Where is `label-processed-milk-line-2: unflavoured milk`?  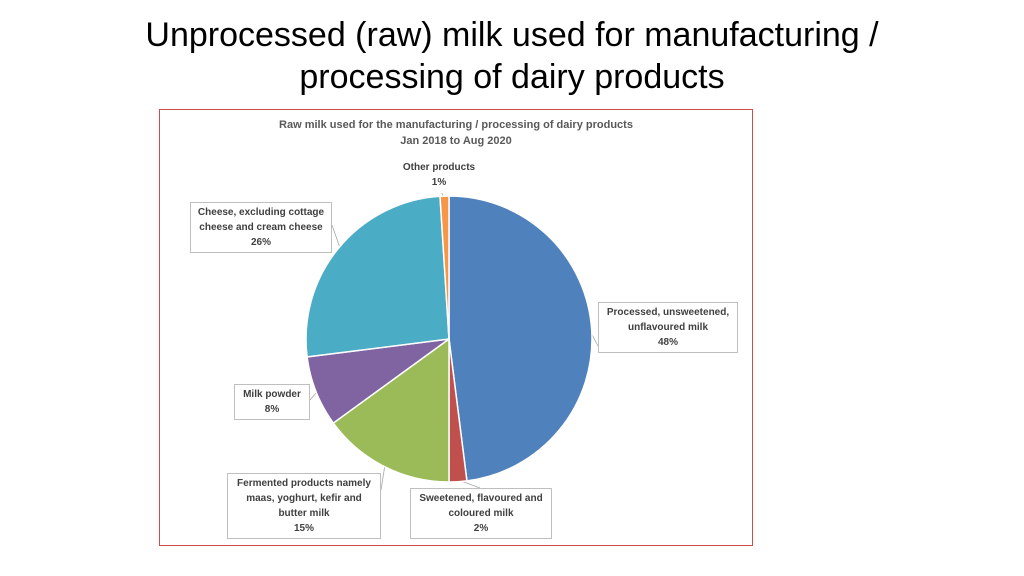
label-processed-milk-line-2: unflavoured milk is located at coordinates (667, 327).